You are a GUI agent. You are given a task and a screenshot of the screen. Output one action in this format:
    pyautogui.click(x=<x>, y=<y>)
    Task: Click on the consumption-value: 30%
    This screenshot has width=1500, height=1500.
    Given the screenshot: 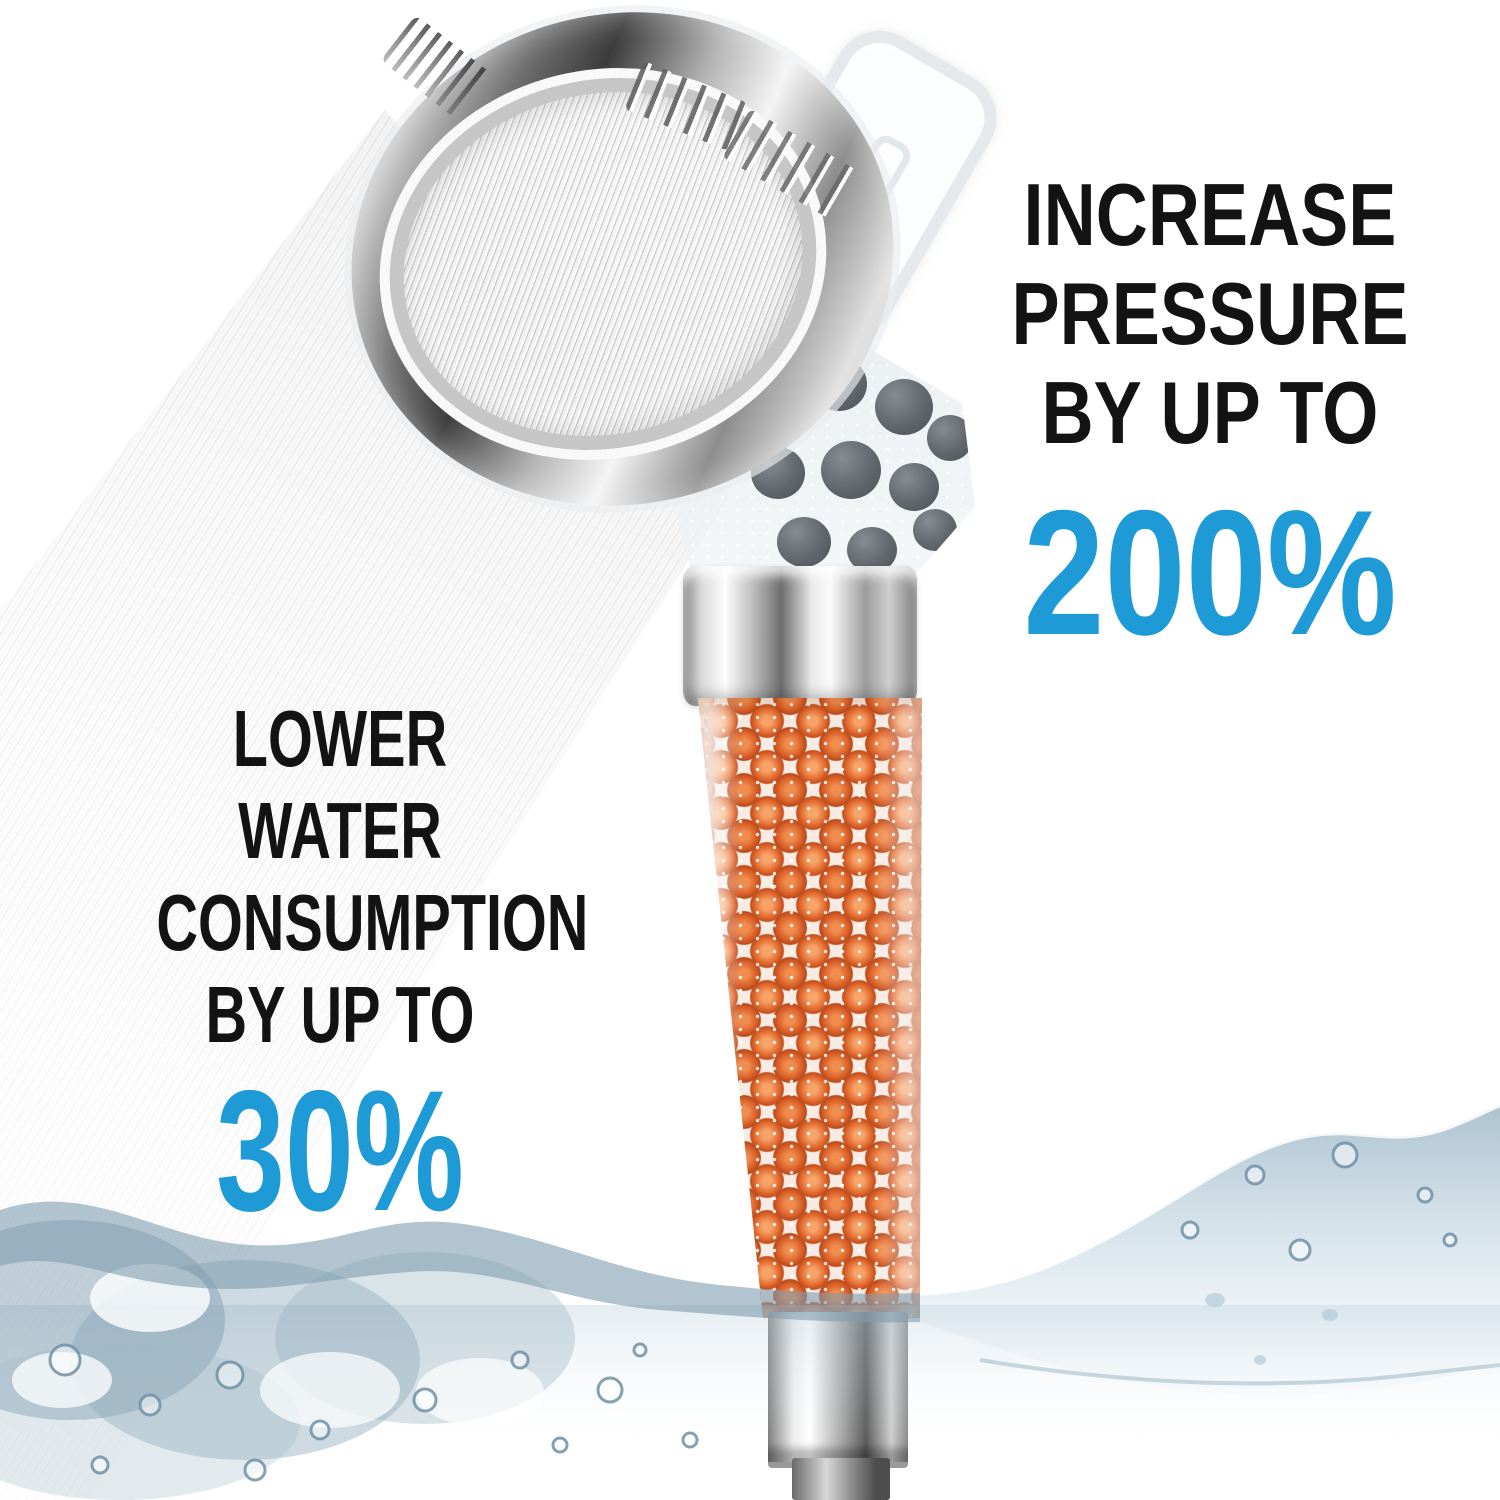 What is the action you would take?
    pyautogui.click(x=340, y=1151)
    